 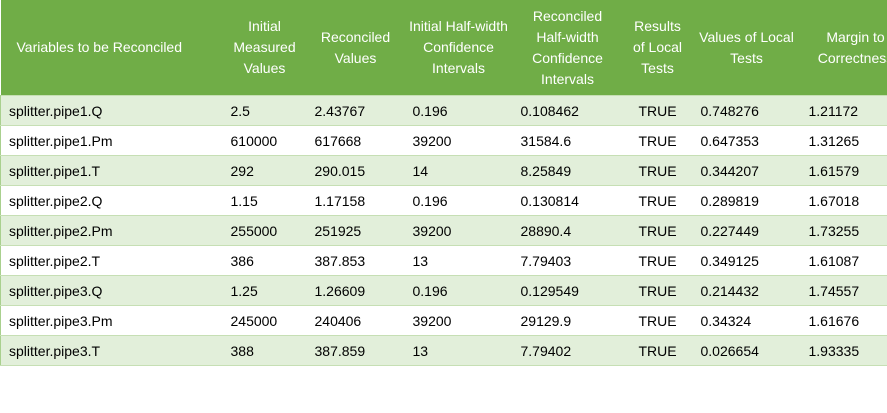 What do you see at coordinates (264, 230) in the screenshot?
I see `table-cell: 255000` at bounding box center [264, 230].